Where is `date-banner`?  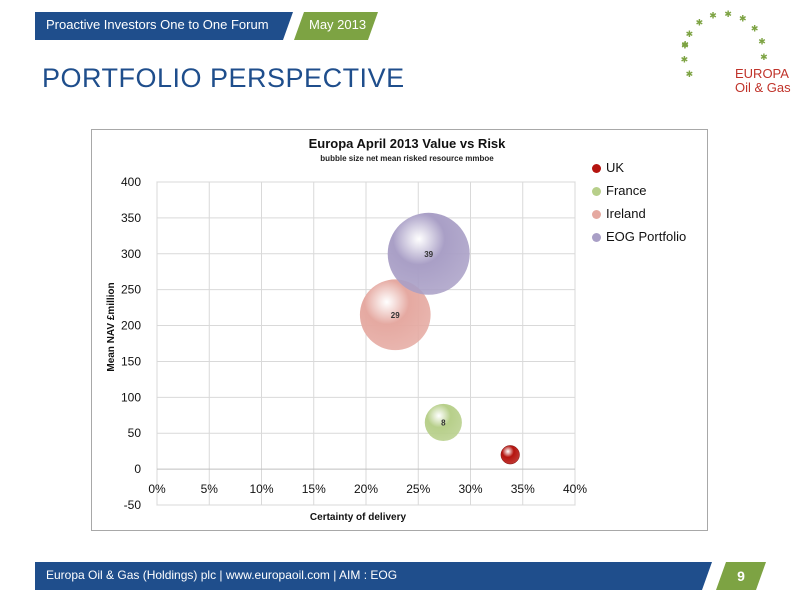 date-banner is located at coordinates (336, 26).